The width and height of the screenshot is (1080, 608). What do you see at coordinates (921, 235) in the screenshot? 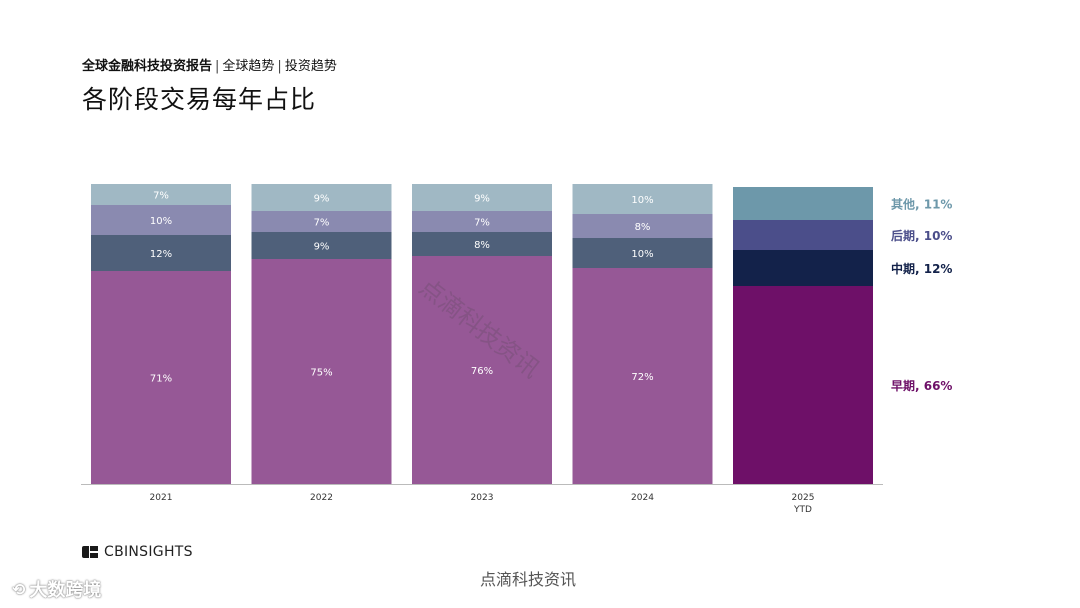
I see `legend-entry: 后期, 10%` at bounding box center [921, 235].